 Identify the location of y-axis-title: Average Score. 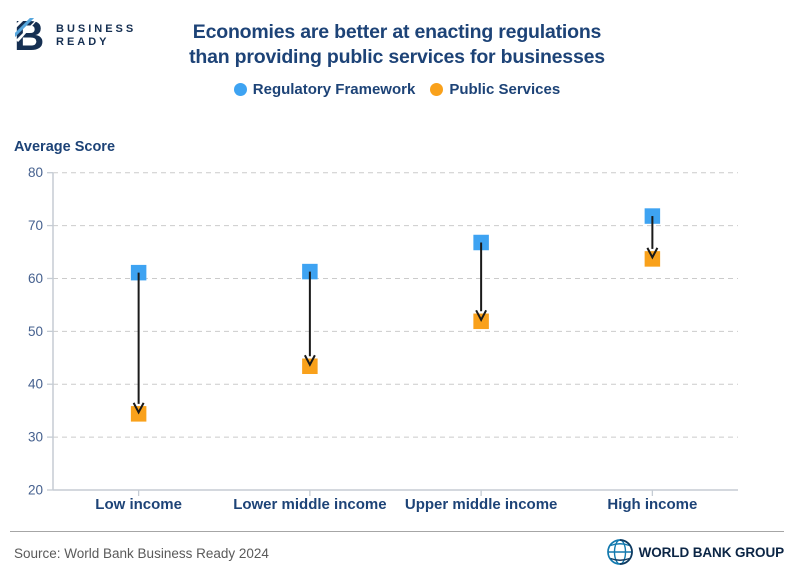
(65, 147).